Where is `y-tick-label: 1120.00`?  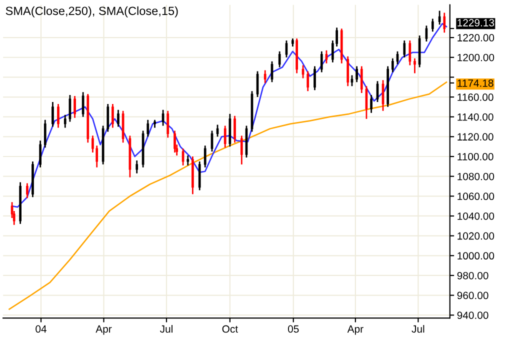 y-tick-label: 1120.00 is located at coordinates (476, 137).